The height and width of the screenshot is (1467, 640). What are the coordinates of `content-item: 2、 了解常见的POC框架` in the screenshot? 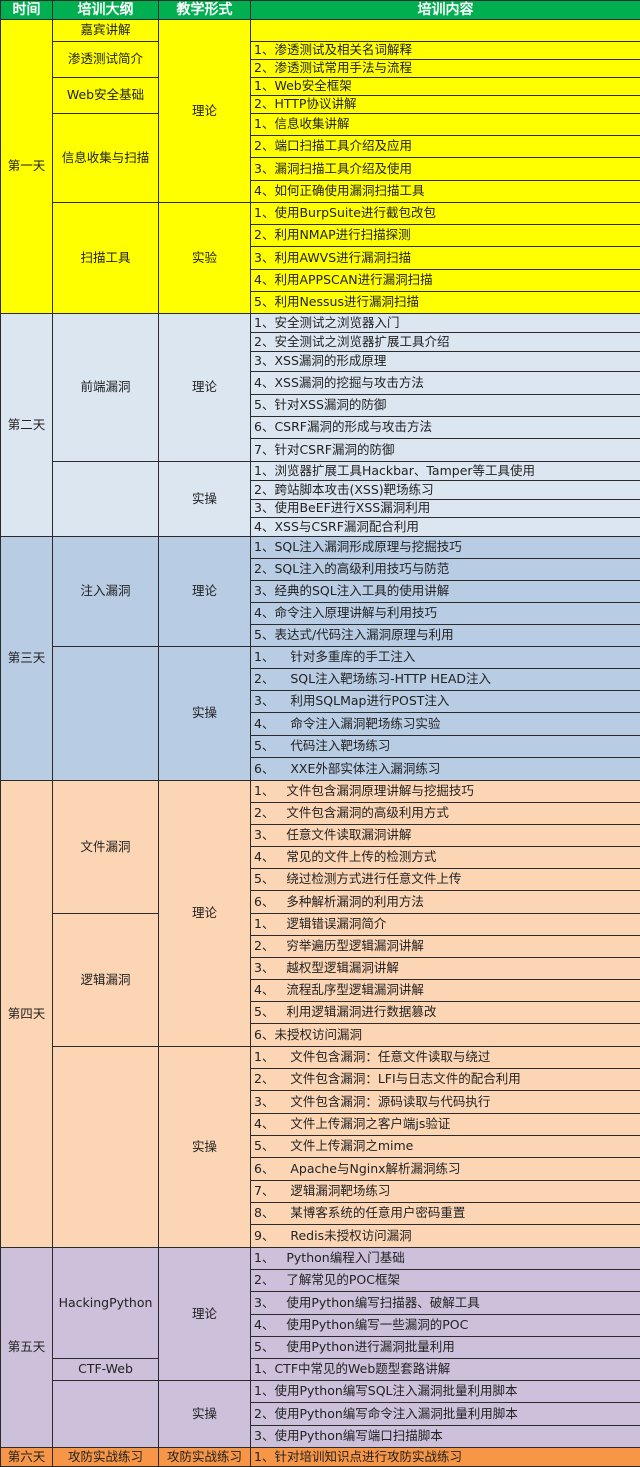 It's located at (445, 1280).